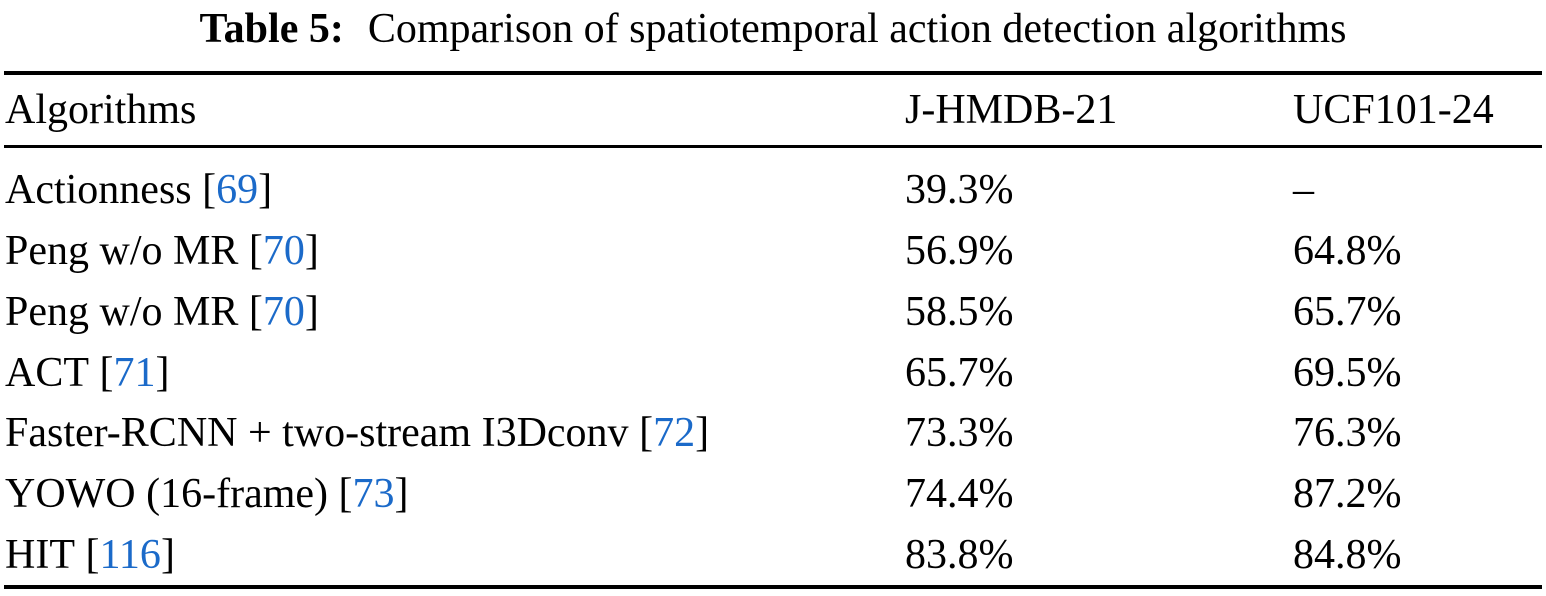 This screenshot has height=596, width=1546. What do you see at coordinates (773, 110) in the screenshot?
I see `table-header-row: Algorithms J-HMDB-21 UCF101-24` at bounding box center [773, 110].